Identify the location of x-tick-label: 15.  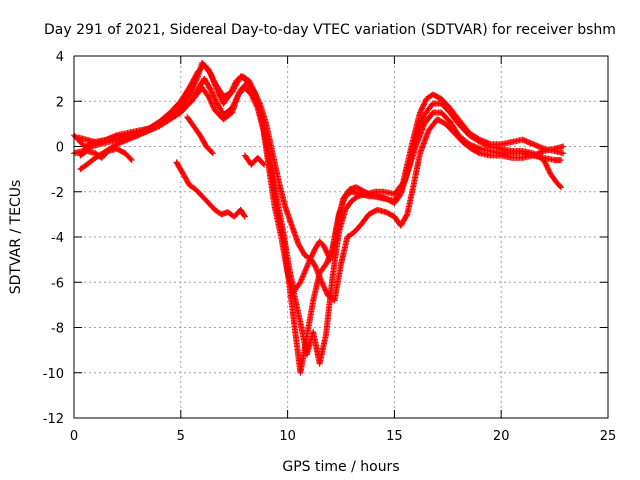
(394, 436).